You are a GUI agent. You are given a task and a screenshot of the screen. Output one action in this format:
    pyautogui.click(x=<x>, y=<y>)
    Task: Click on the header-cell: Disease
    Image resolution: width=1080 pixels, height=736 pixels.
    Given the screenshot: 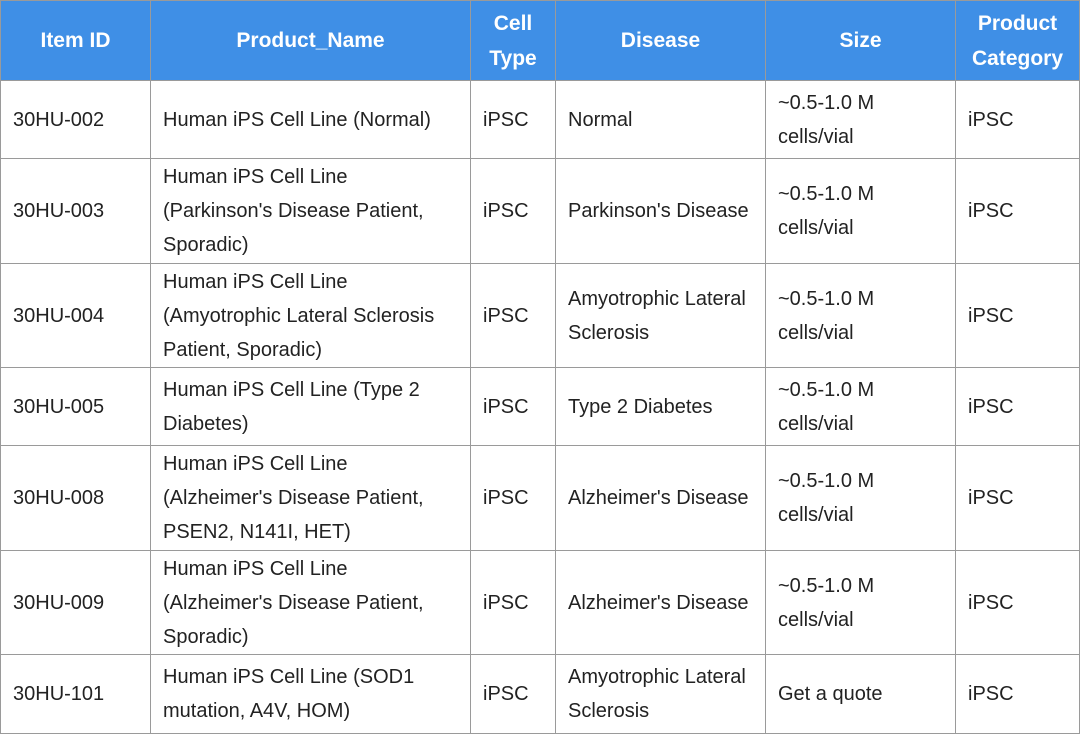 What is the action you would take?
    pyautogui.click(x=660, y=40)
    